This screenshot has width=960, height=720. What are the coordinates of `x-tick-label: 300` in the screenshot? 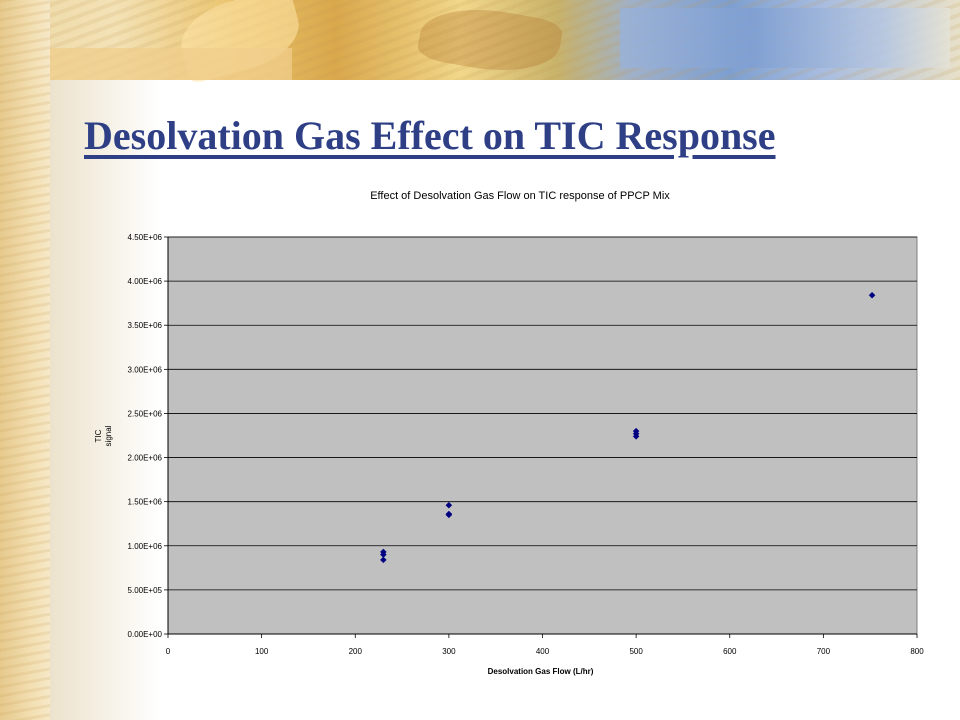 It's located at (449, 651).